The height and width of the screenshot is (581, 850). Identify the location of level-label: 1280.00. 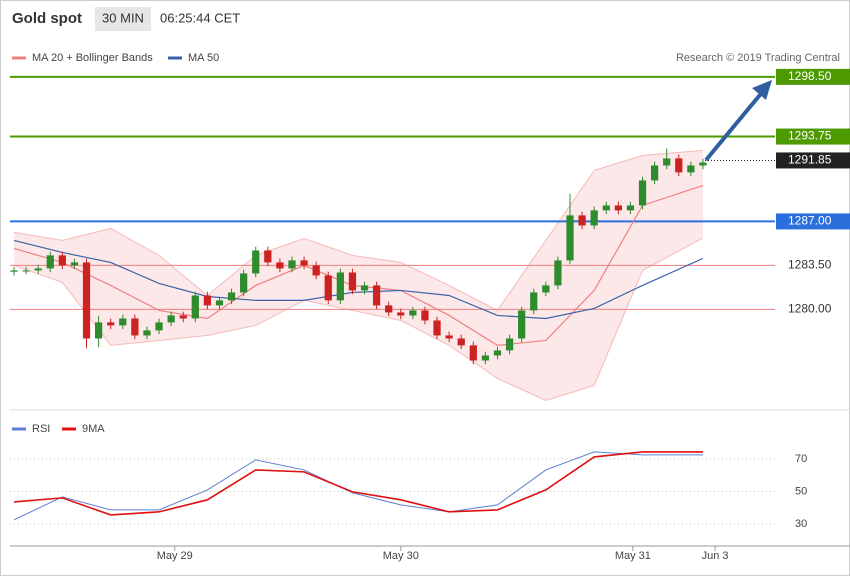
(810, 309).